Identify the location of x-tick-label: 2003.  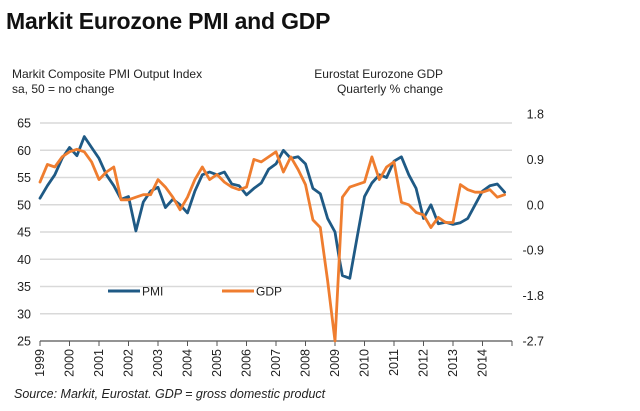
(158, 363).